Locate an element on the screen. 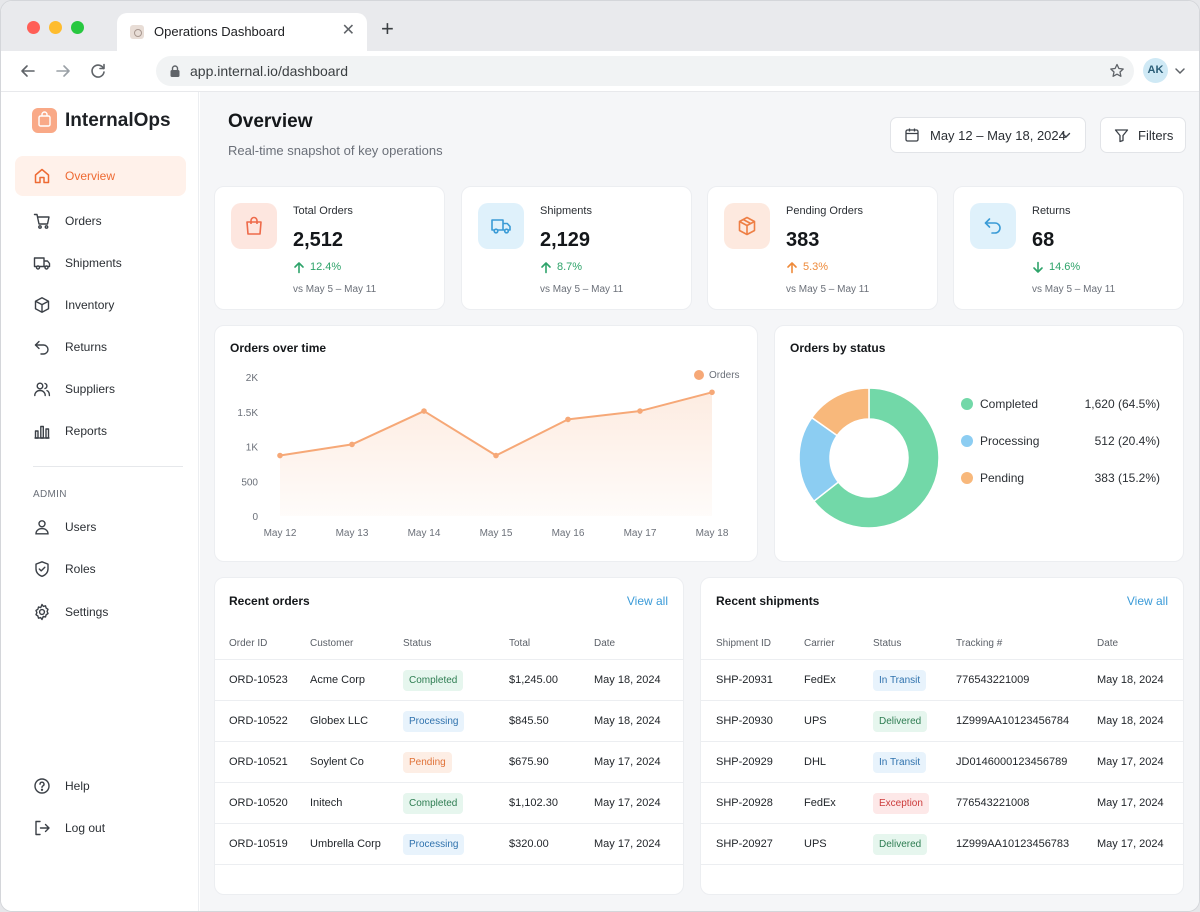  column-header: Tracking # is located at coordinates (979, 643).